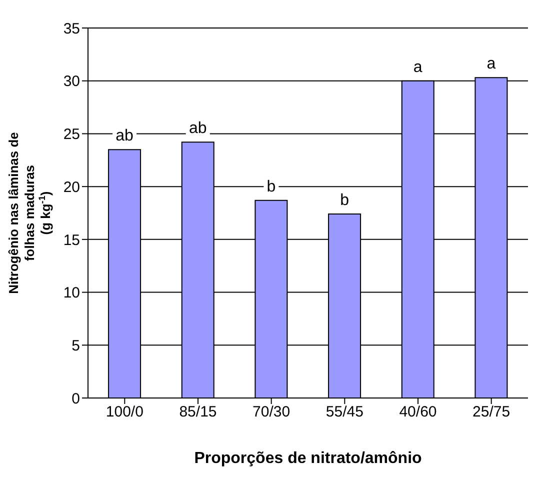 Image resolution: width=548 pixels, height=495 pixels. I want to click on y-tick-label: 15, so click(71, 240).